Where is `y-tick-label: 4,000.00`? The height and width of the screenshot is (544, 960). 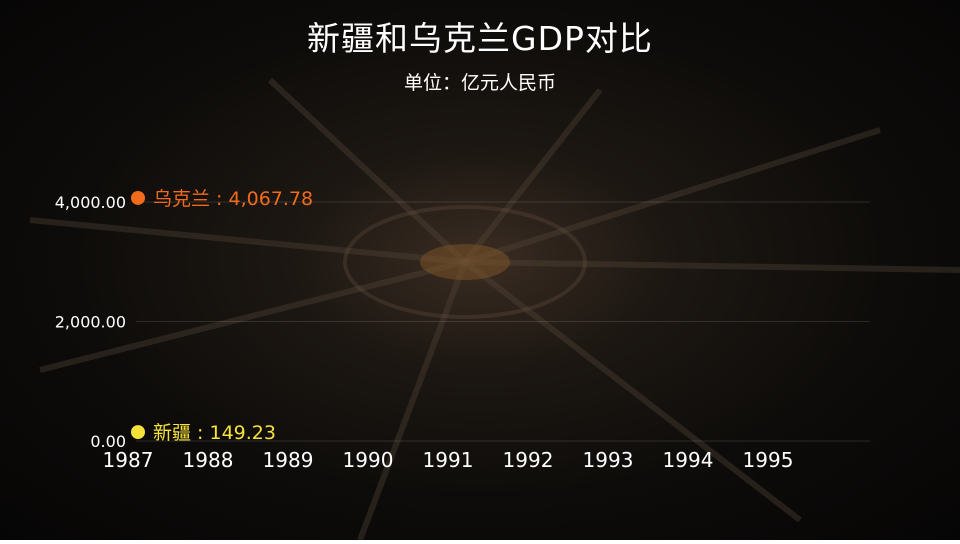
y-tick-label: 4,000.00 is located at coordinates (90, 202).